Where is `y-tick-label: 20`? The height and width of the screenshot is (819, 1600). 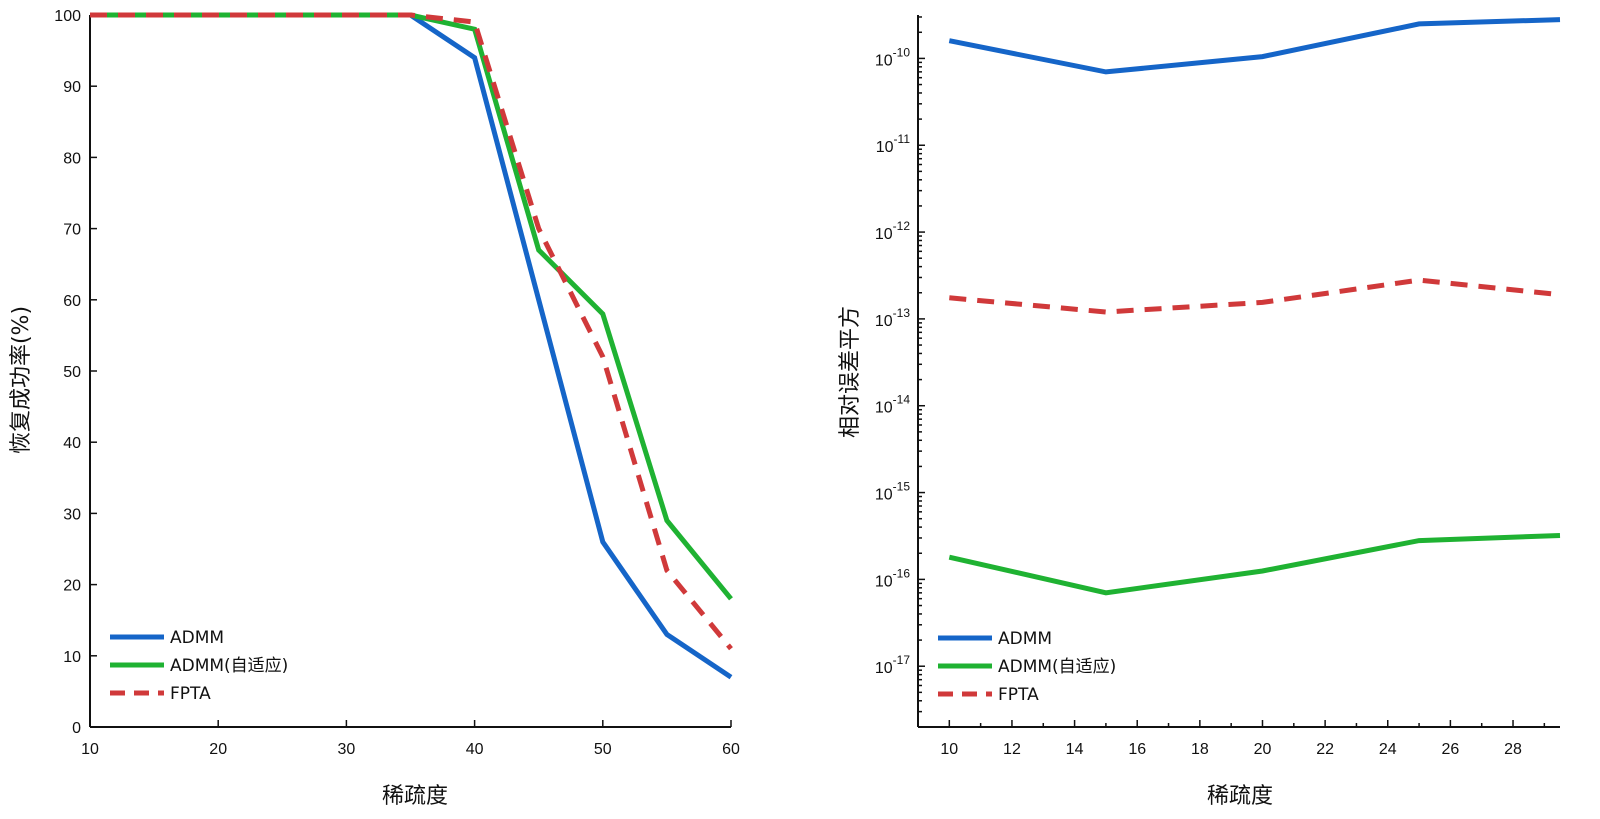 y-tick-label: 20 is located at coordinates (72, 586).